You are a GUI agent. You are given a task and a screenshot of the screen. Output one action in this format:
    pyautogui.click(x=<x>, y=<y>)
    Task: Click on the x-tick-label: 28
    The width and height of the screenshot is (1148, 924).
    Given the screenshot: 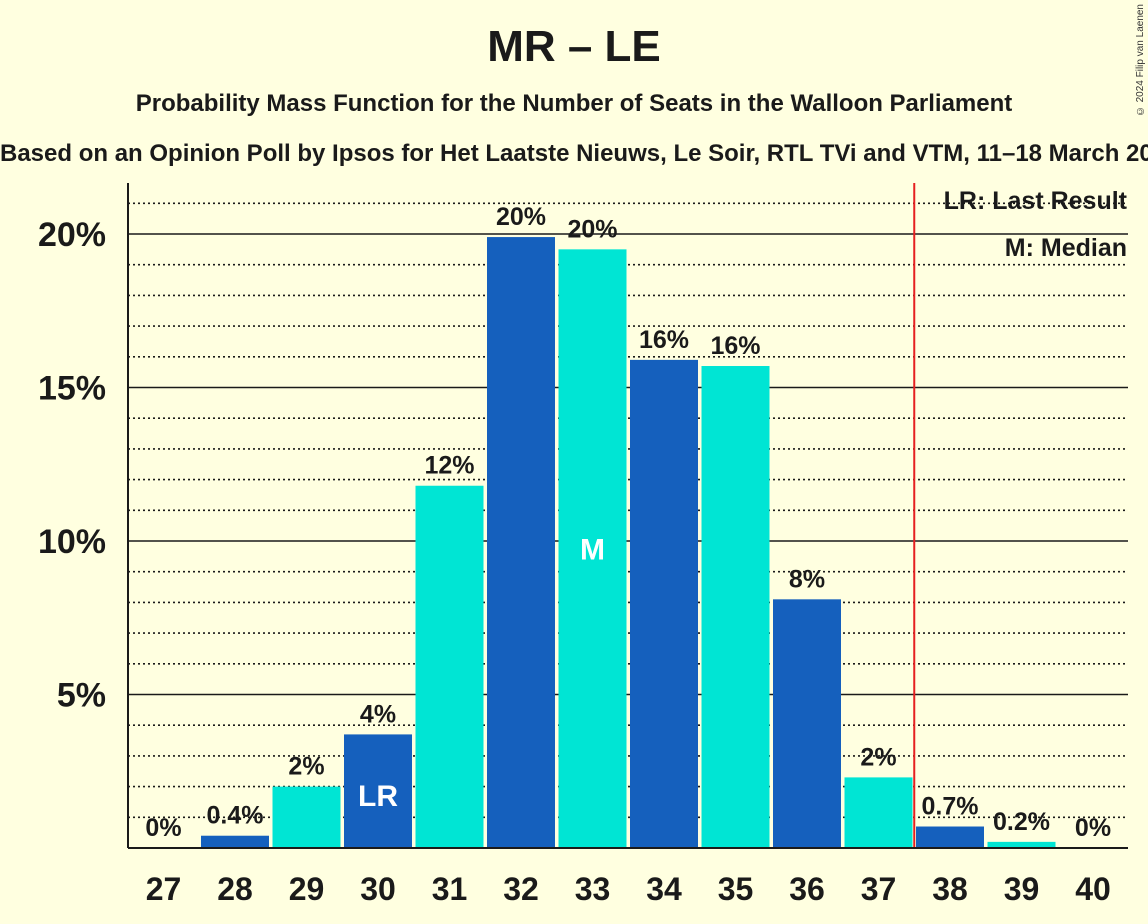 What is the action you would take?
    pyautogui.click(x=235, y=889)
    